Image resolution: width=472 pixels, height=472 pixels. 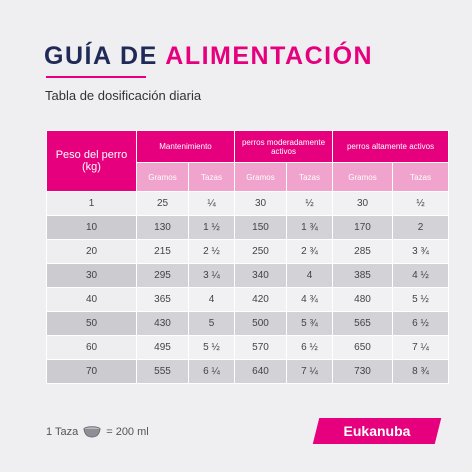 What do you see at coordinates (162, 347) in the screenshot?
I see `table-cell: 495` at bounding box center [162, 347].